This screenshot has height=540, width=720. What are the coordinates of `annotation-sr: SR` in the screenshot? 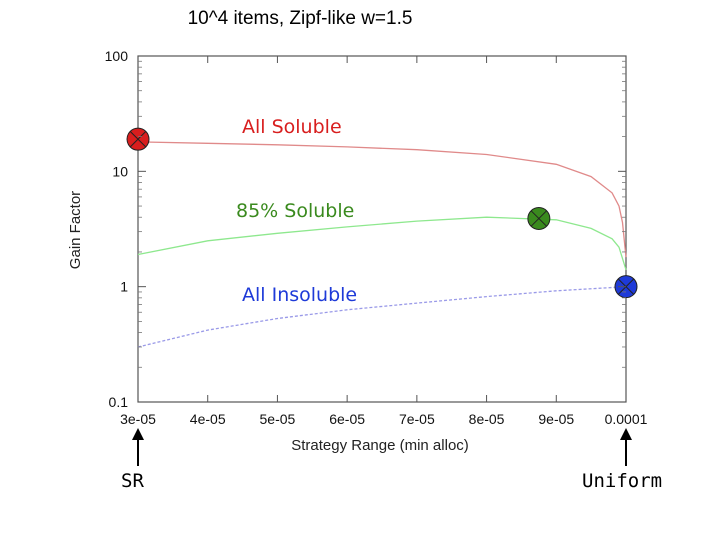 It's located at (132, 481).